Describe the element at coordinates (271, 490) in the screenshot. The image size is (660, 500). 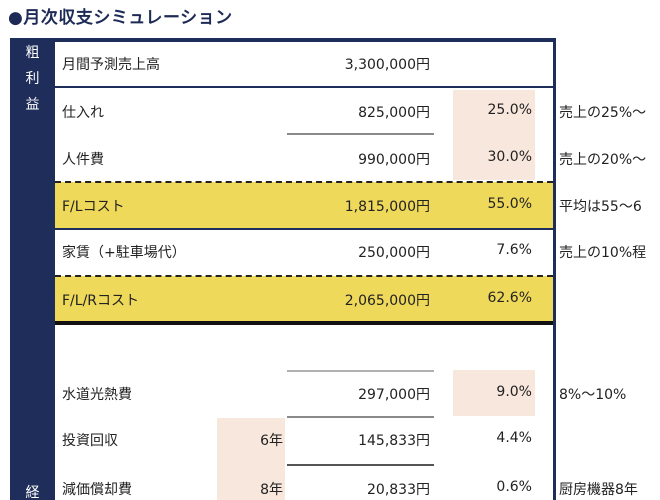
I see `depreciation-years: 8年` at that location.